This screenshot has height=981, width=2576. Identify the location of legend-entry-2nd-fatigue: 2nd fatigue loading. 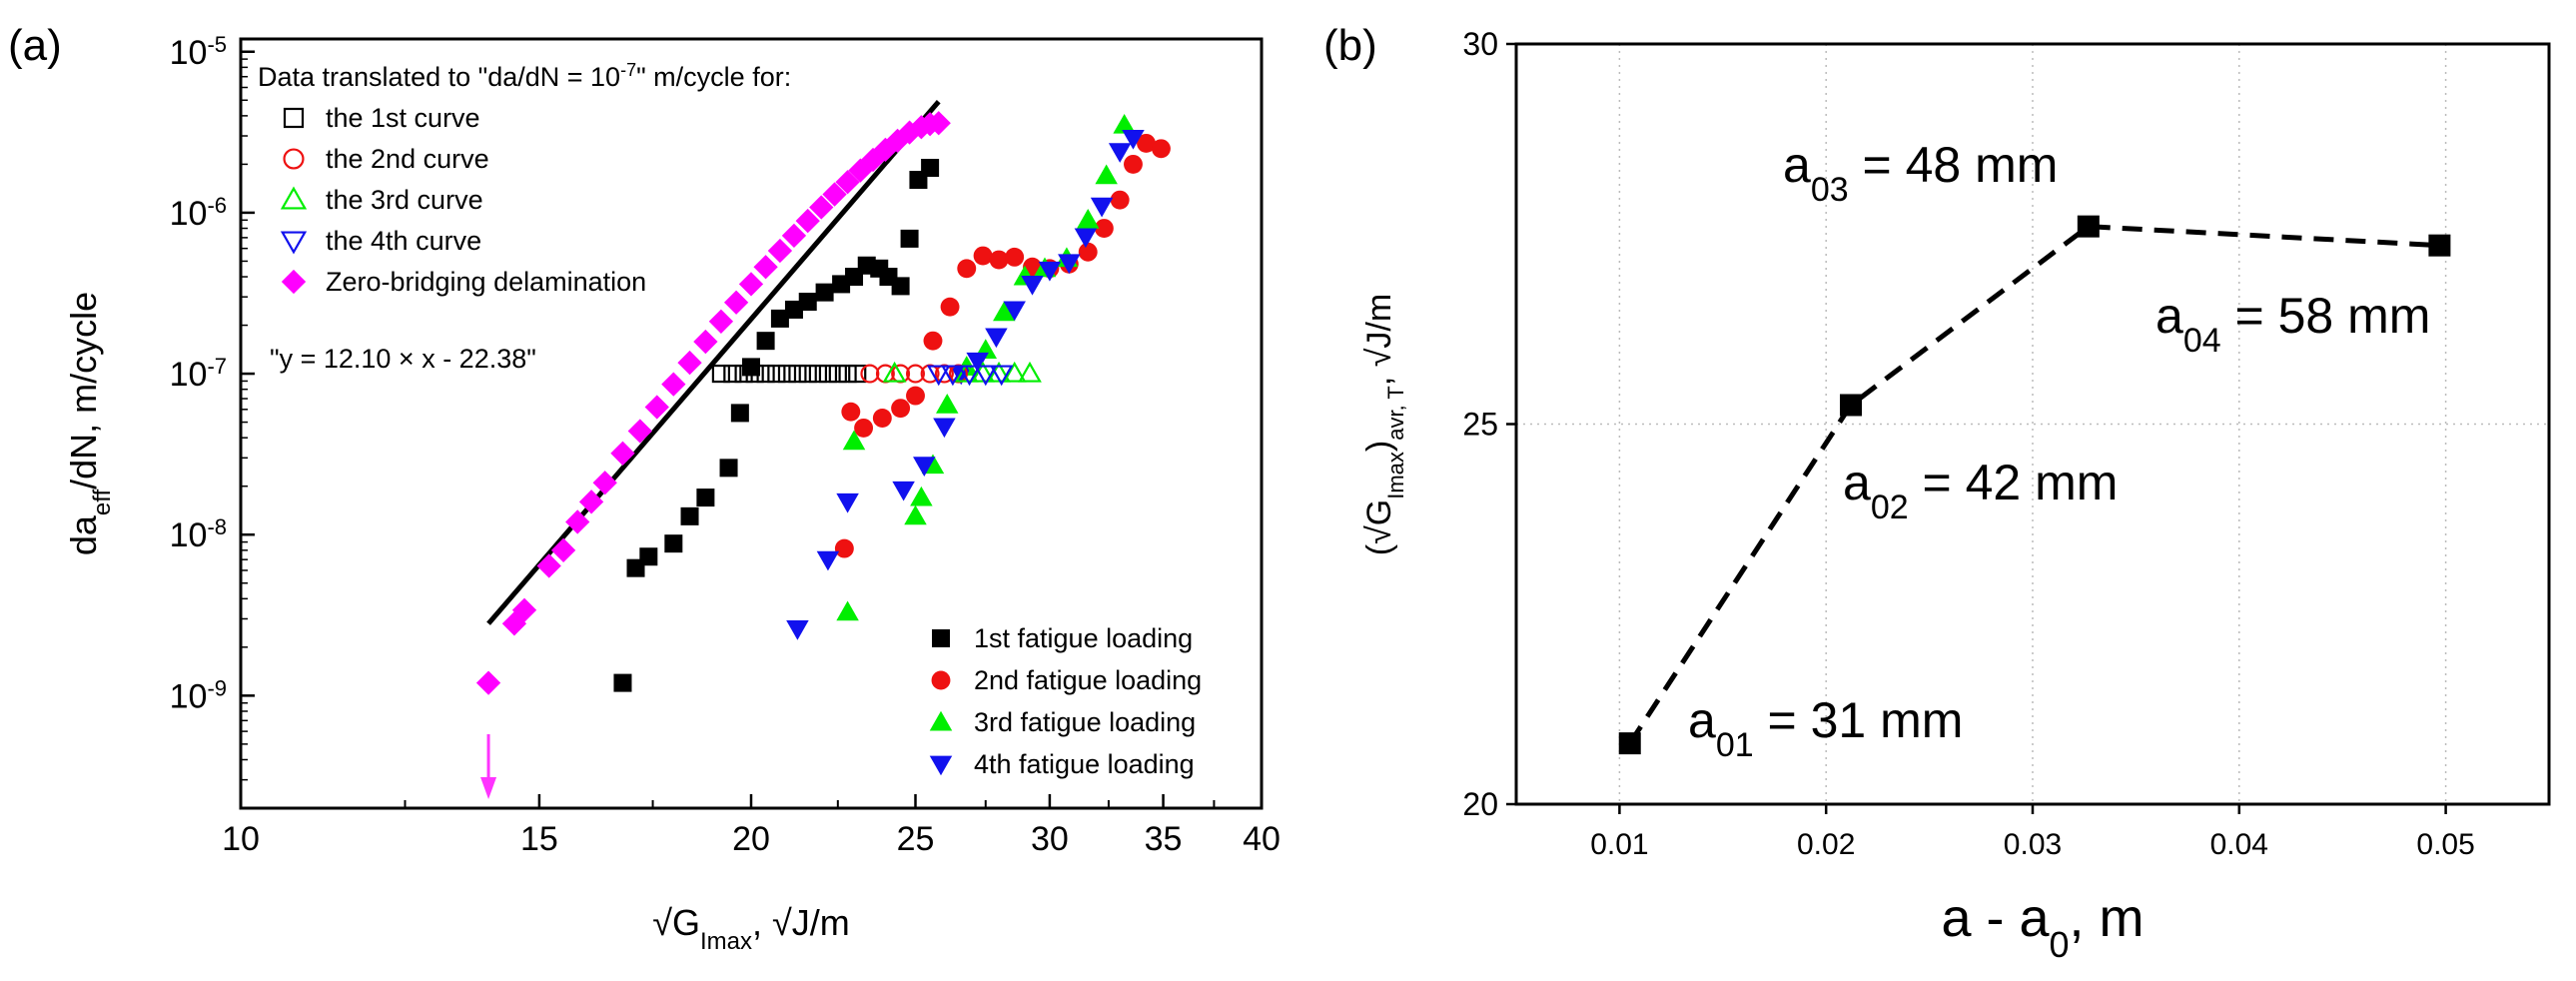
(1088, 680).